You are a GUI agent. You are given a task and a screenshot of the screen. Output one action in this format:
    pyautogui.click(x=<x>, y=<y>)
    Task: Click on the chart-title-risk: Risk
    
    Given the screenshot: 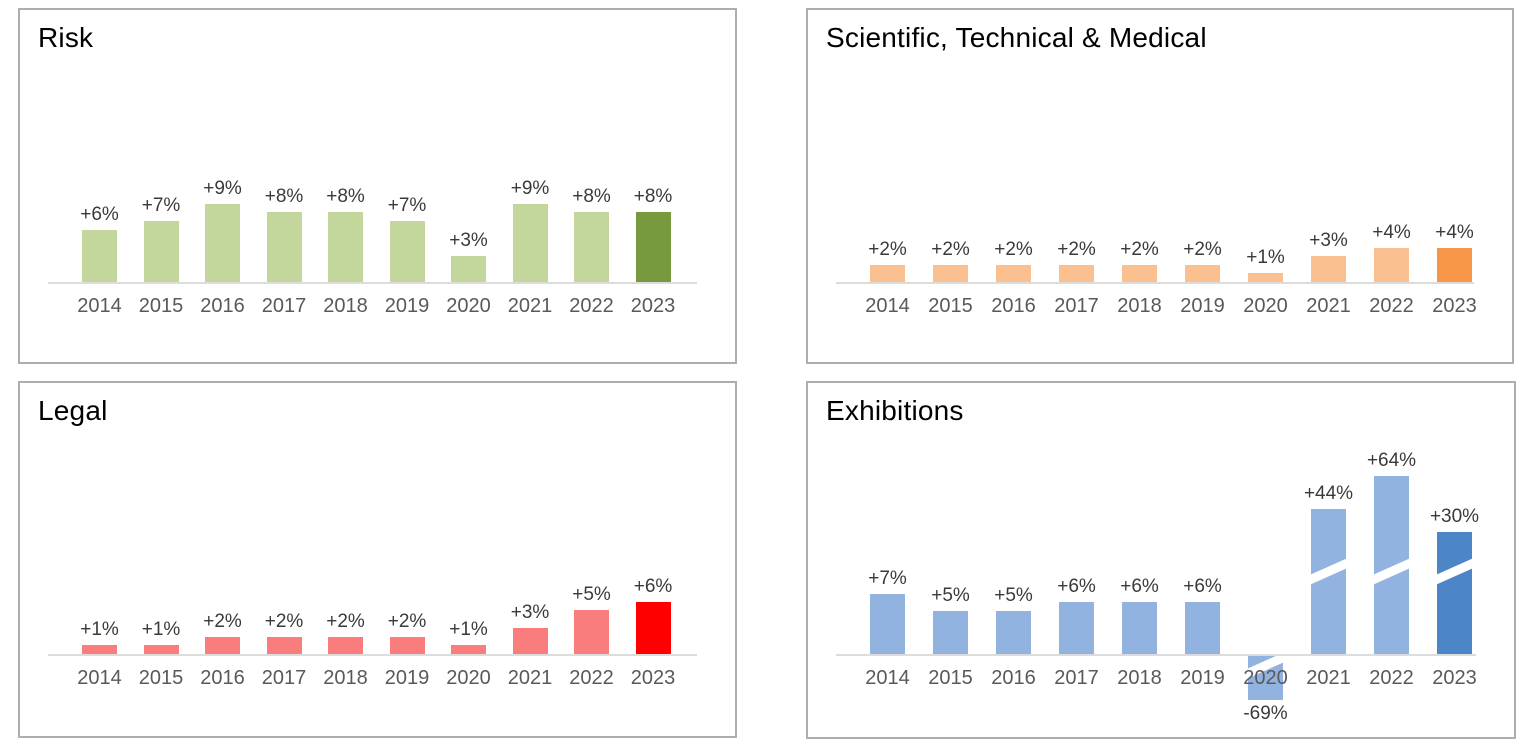 What is the action you would take?
    pyautogui.click(x=66, y=37)
    